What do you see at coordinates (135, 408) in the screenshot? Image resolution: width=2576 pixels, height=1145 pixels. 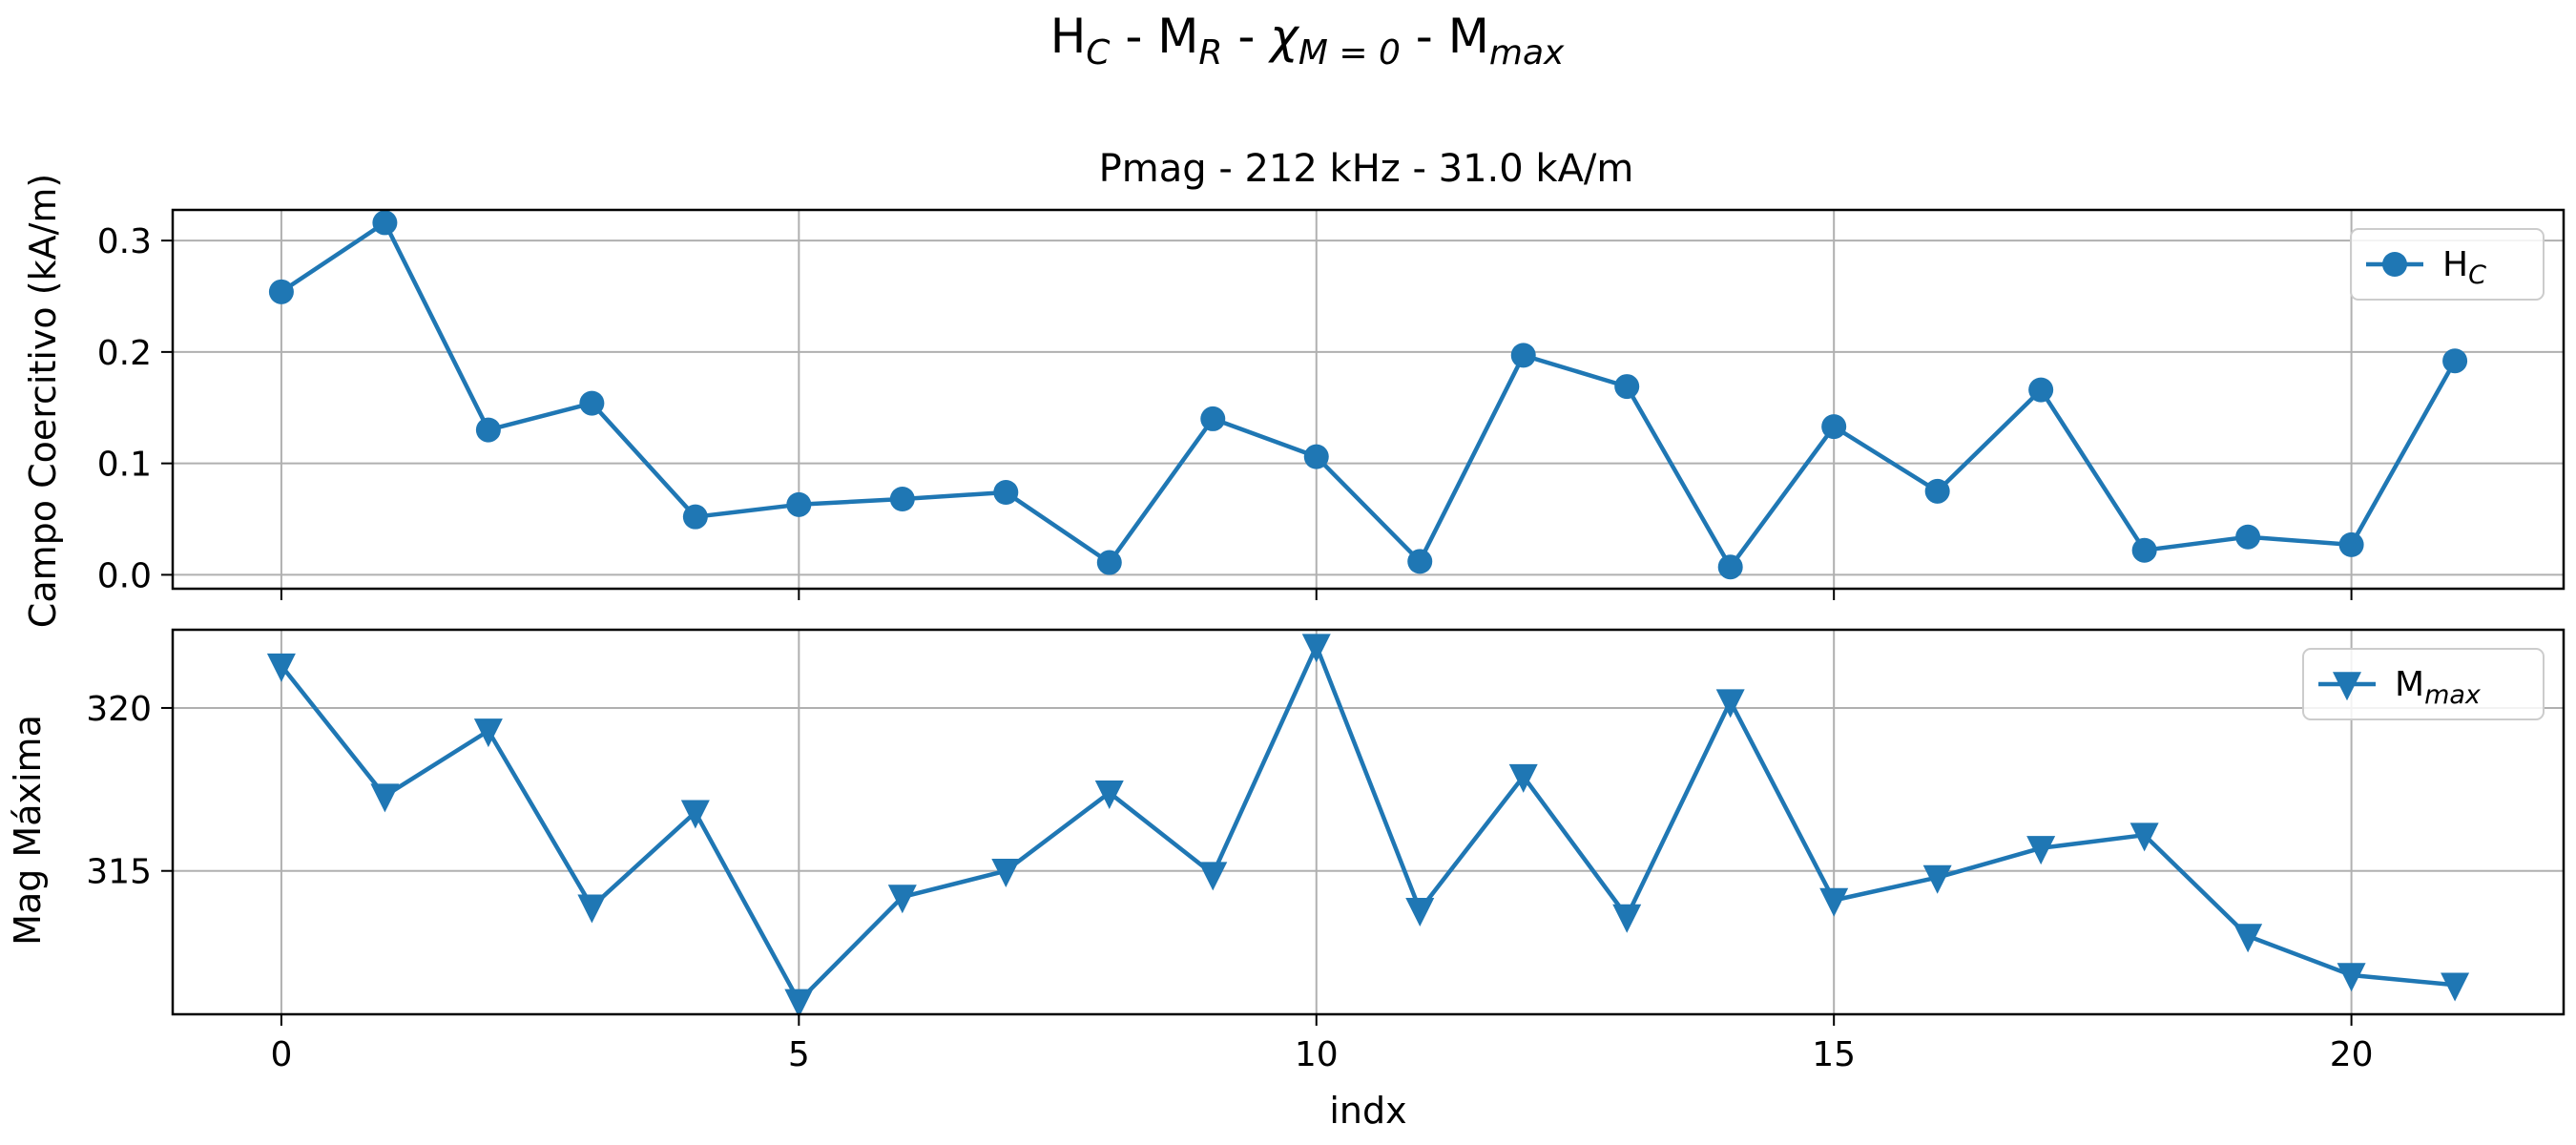 I see `y-ticks: 0.0 0.1 0.2 0.3` at bounding box center [135, 408].